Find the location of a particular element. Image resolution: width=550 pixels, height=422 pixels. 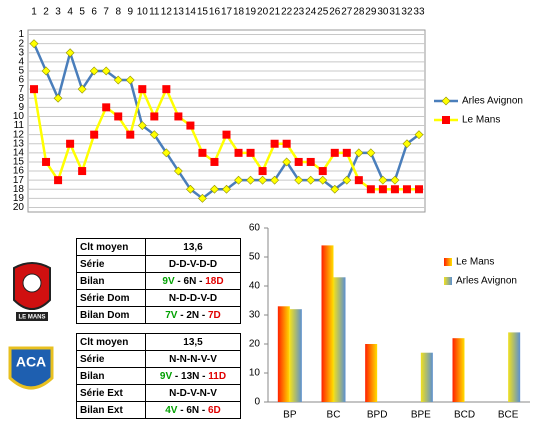

x-tick-label: 18 is located at coordinates (239, 12).